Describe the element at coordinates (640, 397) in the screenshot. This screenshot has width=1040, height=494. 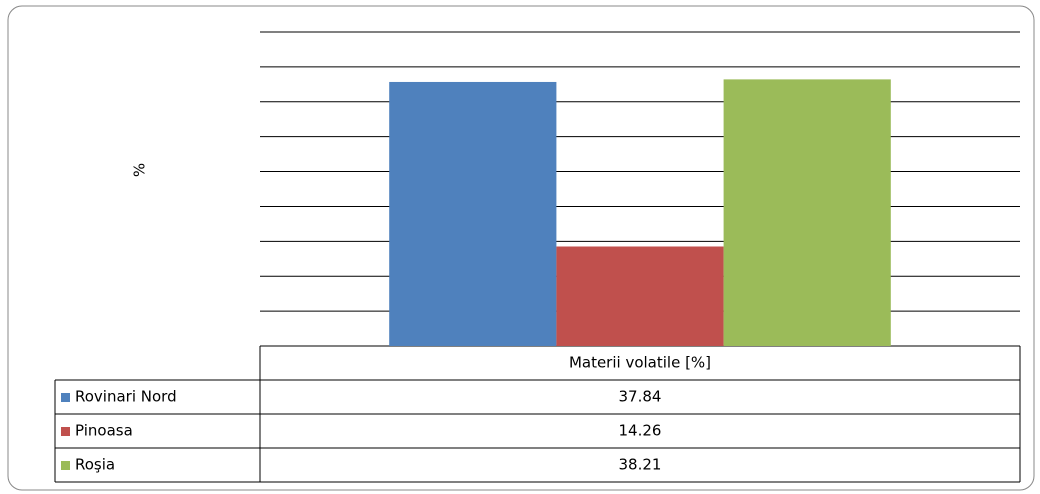
I see `table-value: 37.84` at that location.